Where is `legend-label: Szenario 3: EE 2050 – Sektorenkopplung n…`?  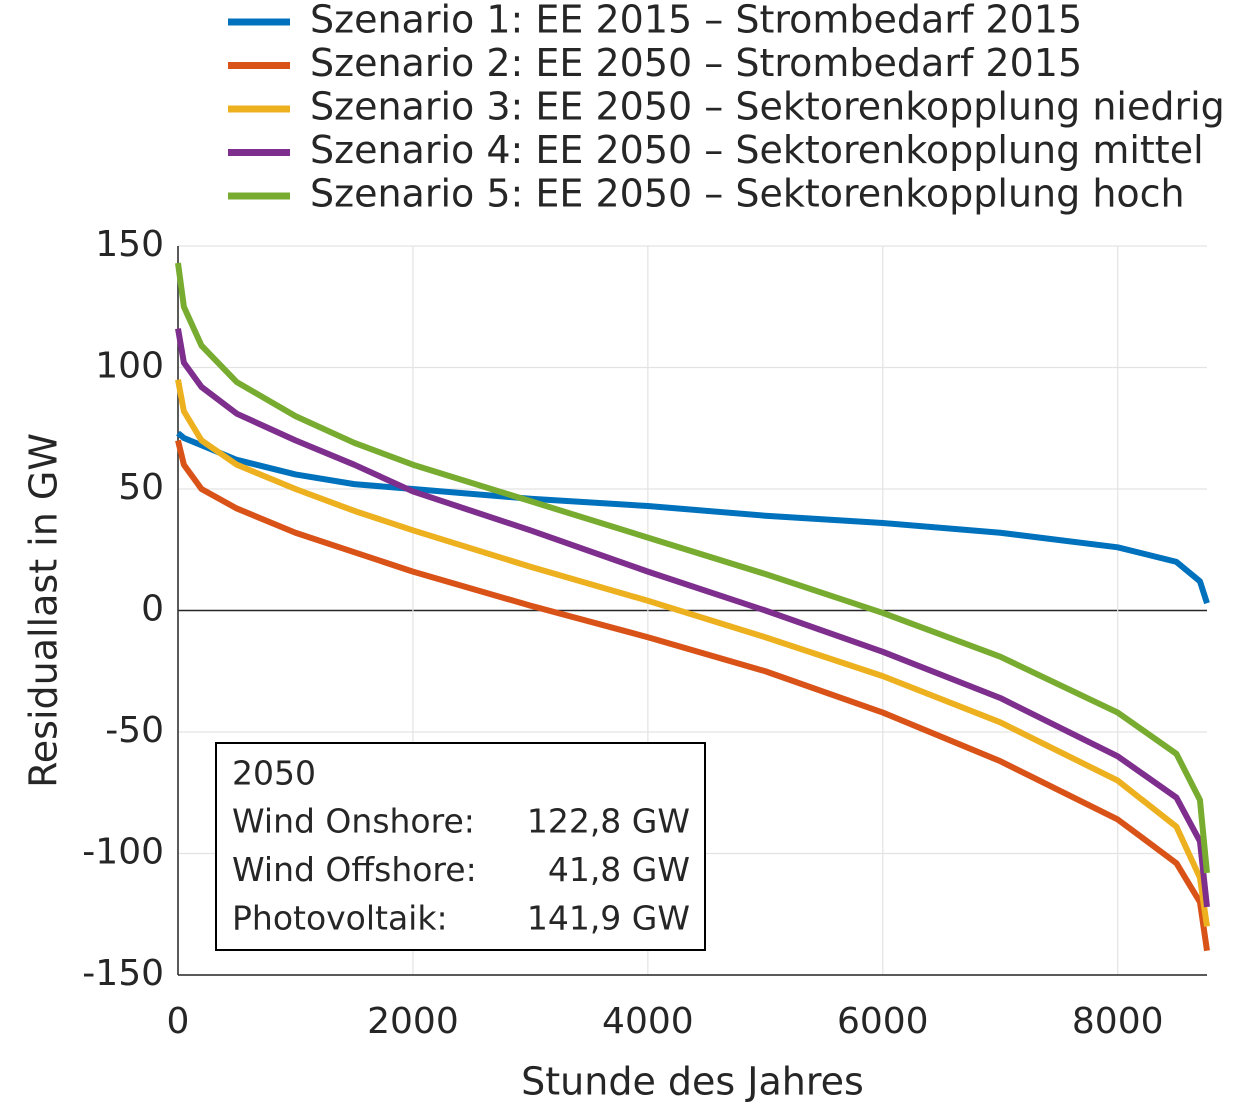 legend-label: Szenario 3: EE 2050 – Sektorenkopplung n… is located at coordinates (767, 107).